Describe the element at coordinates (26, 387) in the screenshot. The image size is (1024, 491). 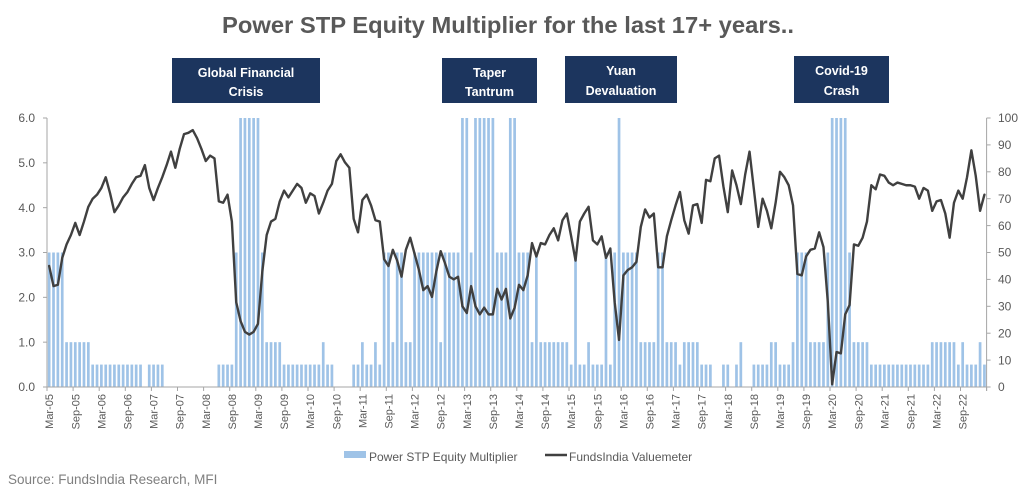
I see `left-axis-tick-label: 0.0` at that location.